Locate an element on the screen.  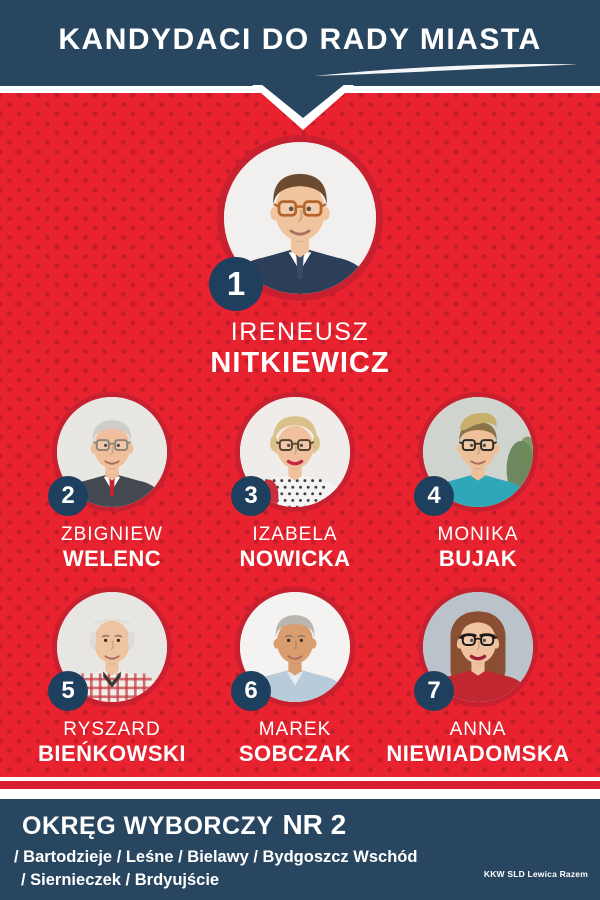
candidate-card: 6 MAREK SOBCZAK is located at coordinates (295, 677).